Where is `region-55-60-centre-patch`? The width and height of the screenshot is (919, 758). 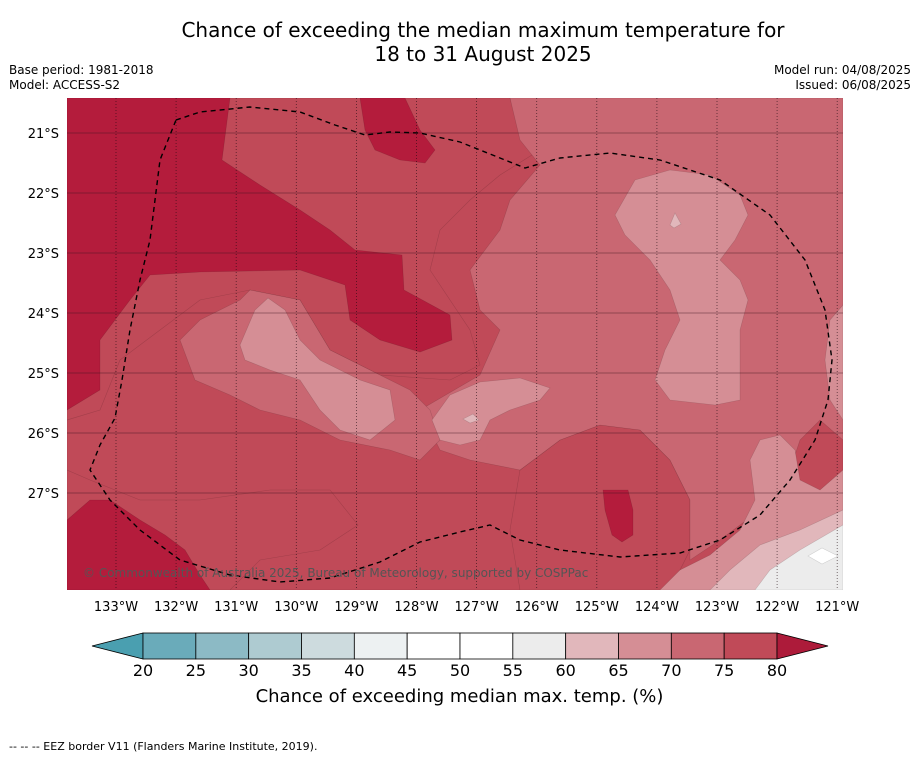
region-55-60-centre-patch is located at coordinates (471, 418).